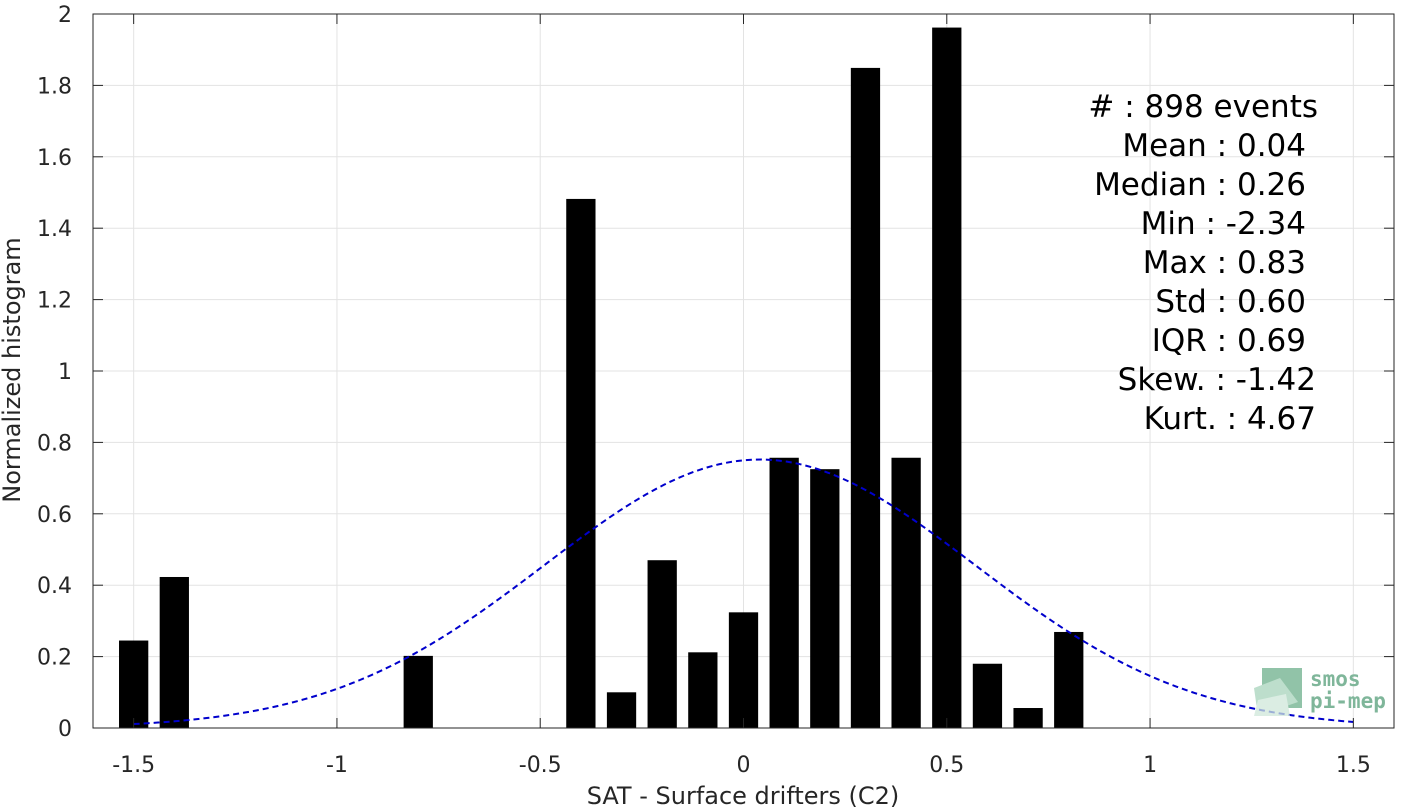 The width and height of the screenshot is (1408, 809). I want to click on y-tick-label: 1.2, so click(54, 301).